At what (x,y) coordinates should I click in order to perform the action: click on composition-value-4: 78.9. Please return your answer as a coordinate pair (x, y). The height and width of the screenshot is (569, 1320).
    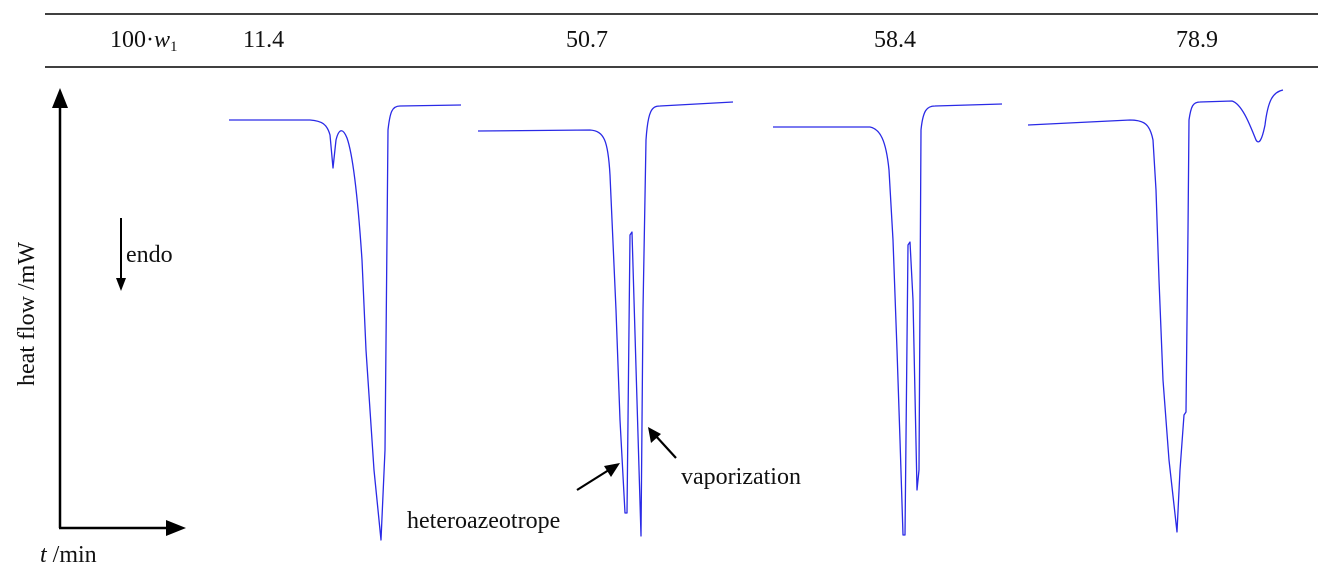
    Looking at the image, I should click on (1197, 40).